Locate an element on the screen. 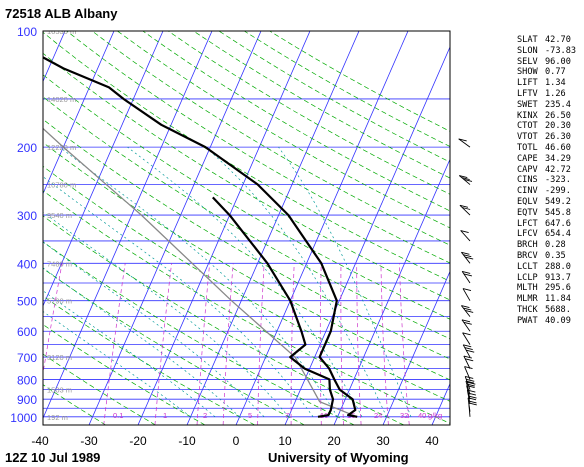  index-key: LFCT is located at coordinates (527, 223).